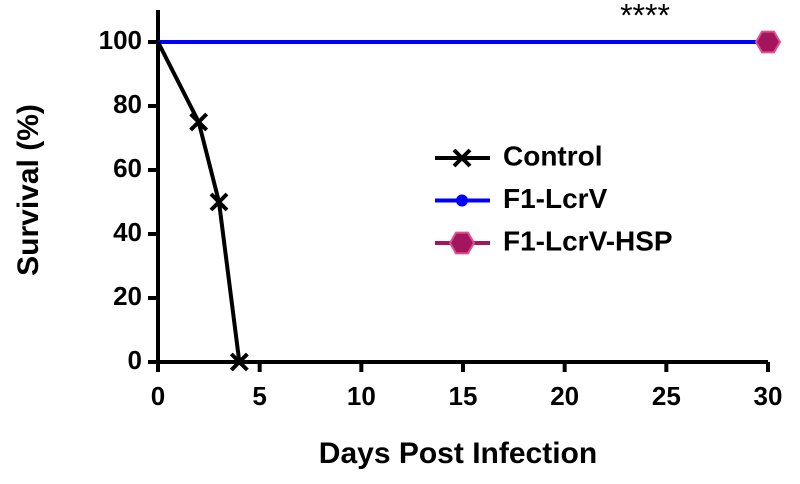 The height and width of the screenshot is (484, 800). What do you see at coordinates (768, 396) in the screenshot?
I see `x-tick-label: 30` at bounding box center [768, 396].